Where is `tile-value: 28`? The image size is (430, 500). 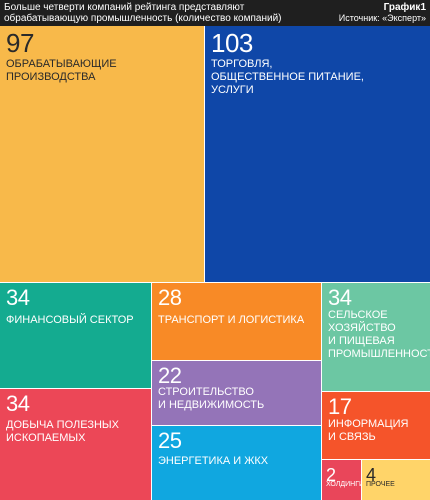
tile-value: 28 is located at coordinates (170, 297).